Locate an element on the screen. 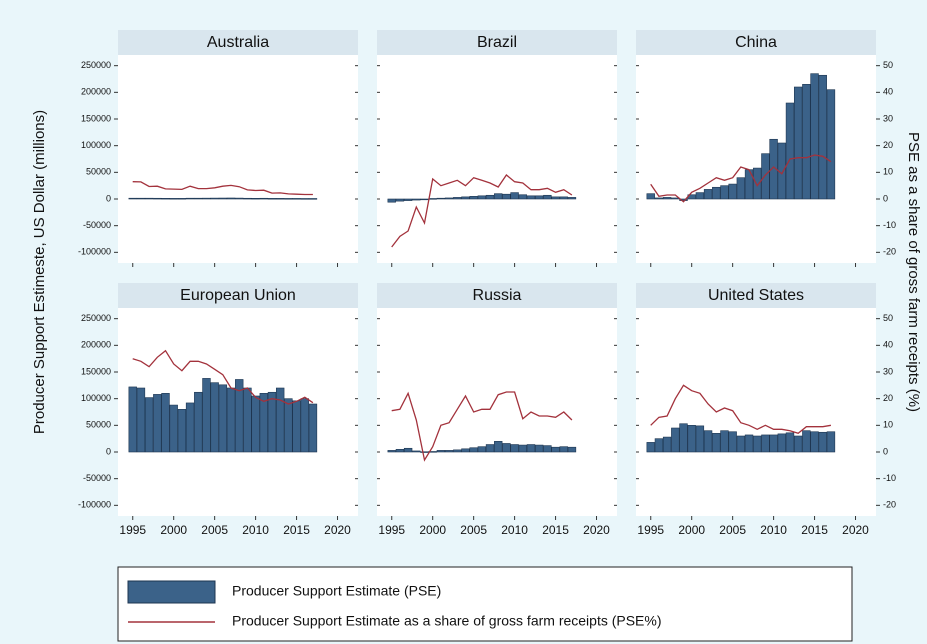  y-tick-label: 150000 is located at coordinates (96, 118).